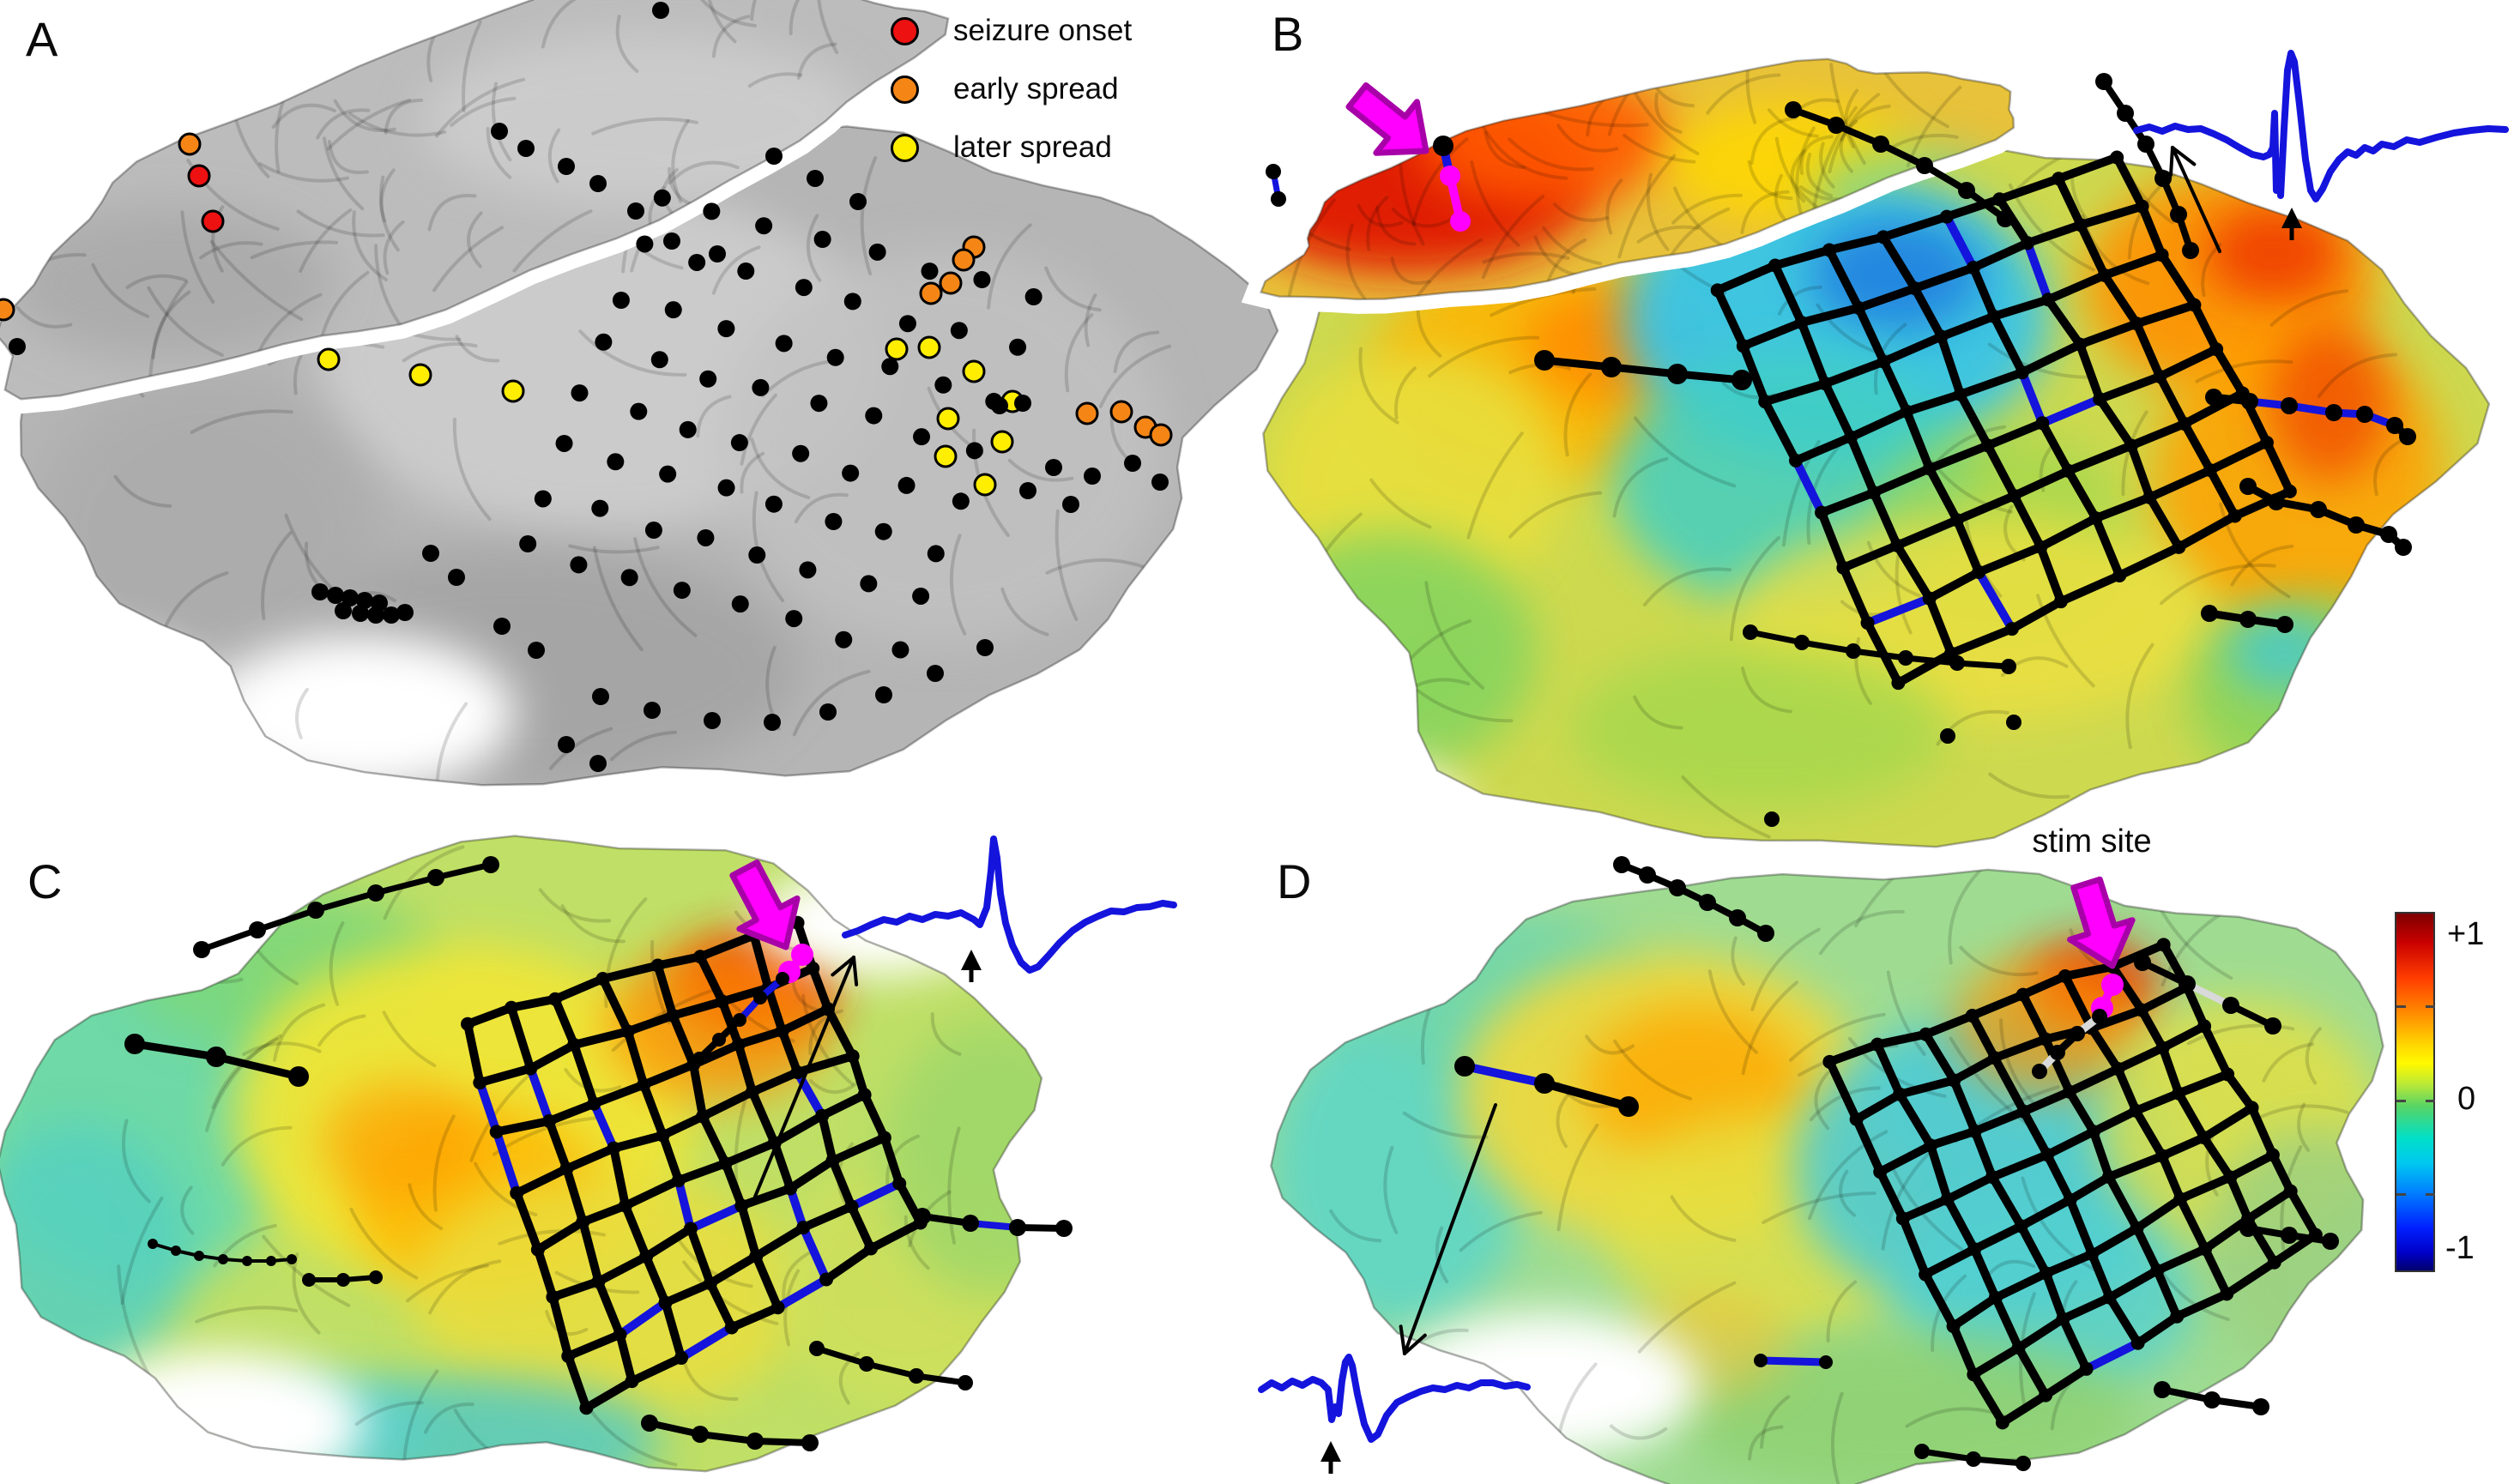 This screenshot has height=1484, width=2514. Describe the element at coordinates (7, 310) in the screenshot. I see `electrode-dot-o` at that location.